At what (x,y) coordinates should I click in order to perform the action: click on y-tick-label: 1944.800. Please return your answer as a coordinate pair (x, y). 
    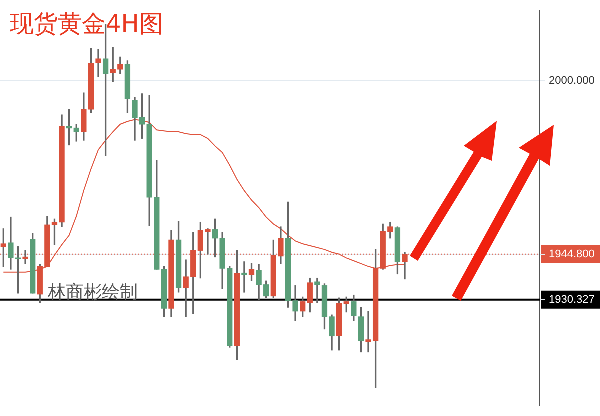
    Looking at the image, I should click on (572, 254).